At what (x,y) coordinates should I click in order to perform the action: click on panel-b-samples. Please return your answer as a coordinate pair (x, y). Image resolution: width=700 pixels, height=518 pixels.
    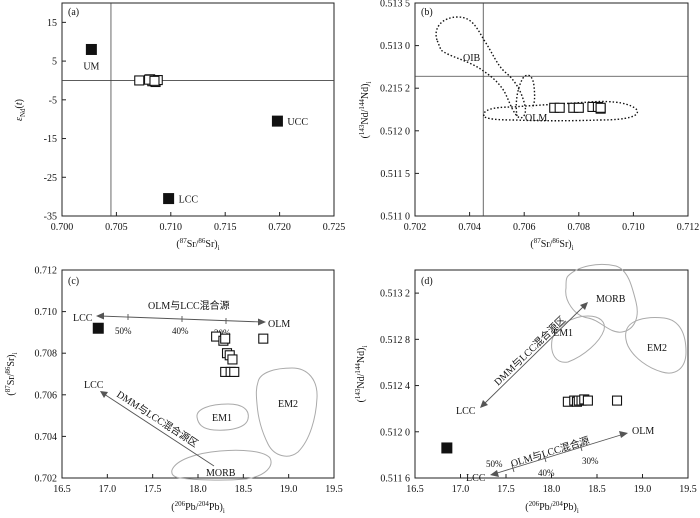
    Looking at the image, I should click on (577, 107).